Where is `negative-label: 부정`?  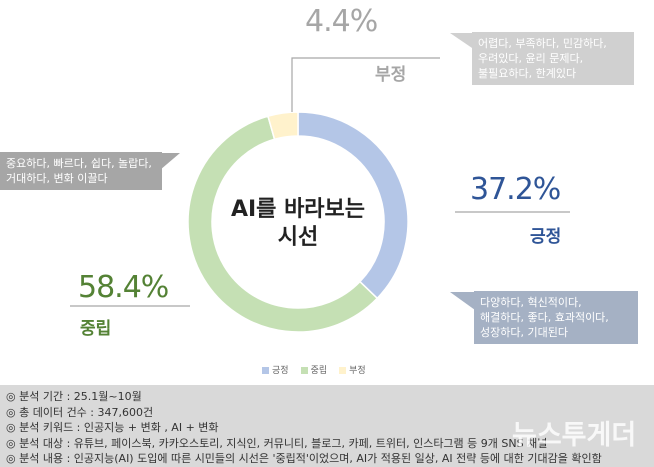 negative-label: 부정 is located at coordinates (391, 75).